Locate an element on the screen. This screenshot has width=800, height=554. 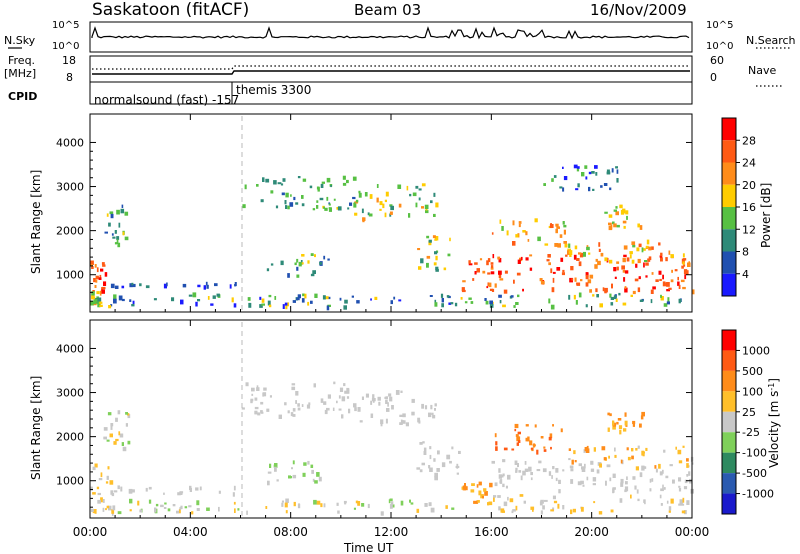
noise-left-tick-bottom: 10^0 is located at coordinates (65, 46).